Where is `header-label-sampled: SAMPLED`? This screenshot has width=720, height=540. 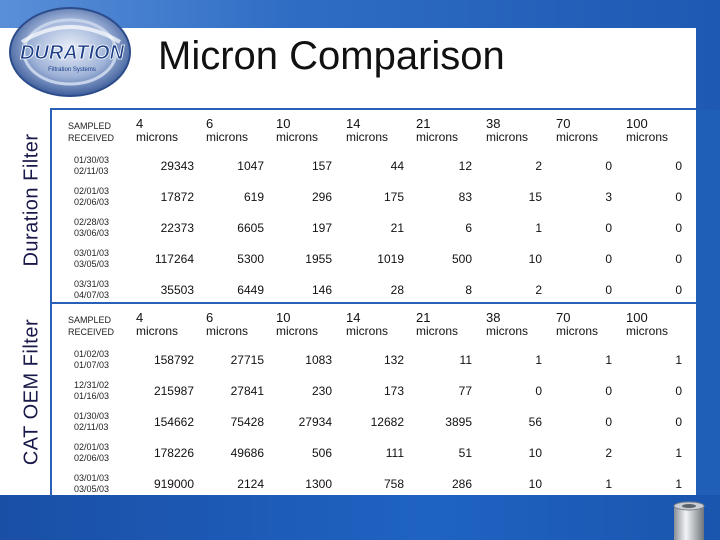
header-label-sampled: SAMPLED is located at coordinates (90, 320).